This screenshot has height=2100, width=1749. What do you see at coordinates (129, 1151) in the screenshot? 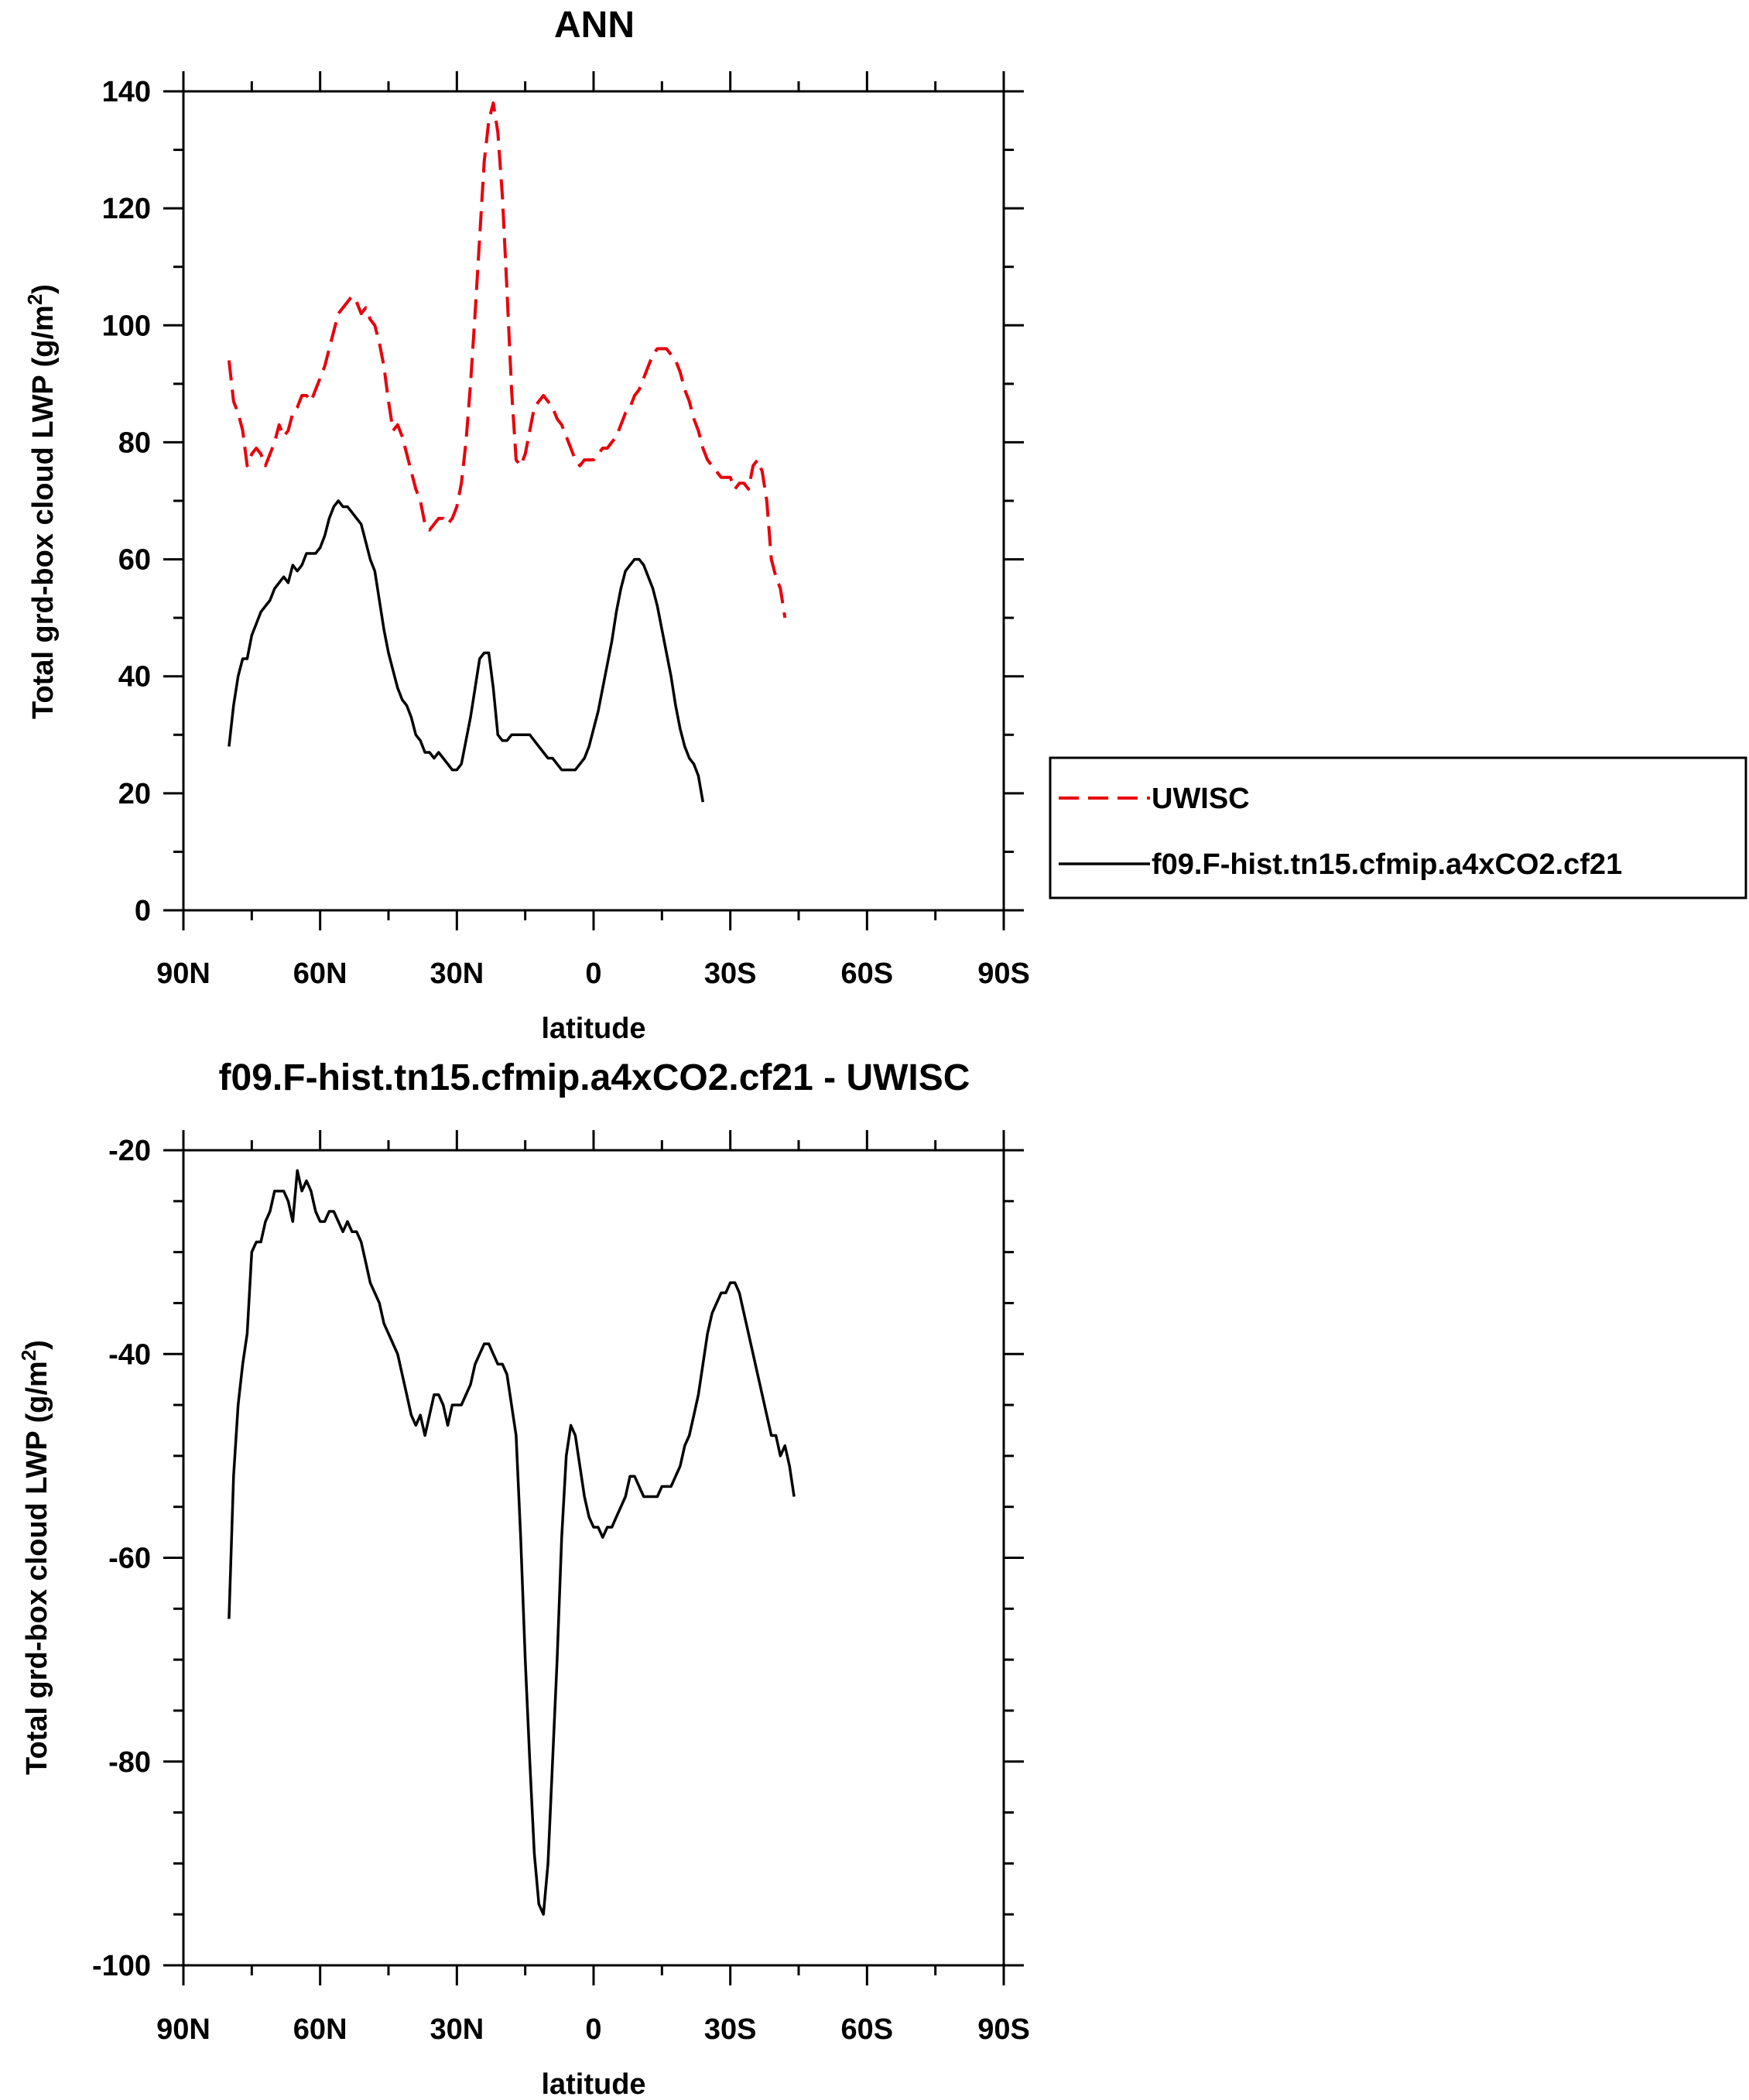
I see `y-tick-label: -20` at bounding box center [129, 1151].